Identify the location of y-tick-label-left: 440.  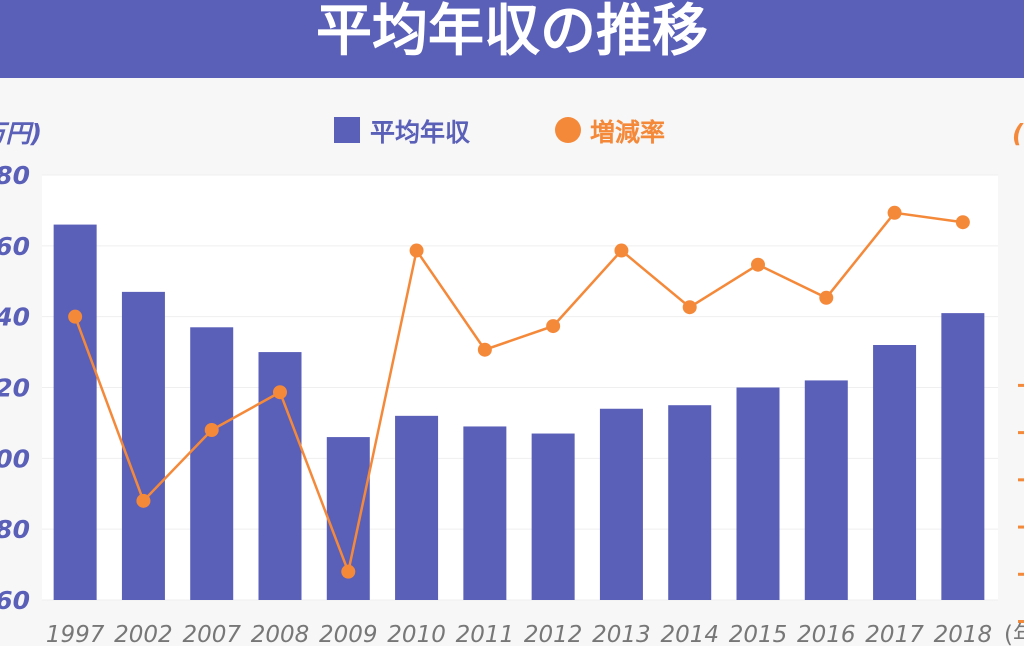
(15, 317).